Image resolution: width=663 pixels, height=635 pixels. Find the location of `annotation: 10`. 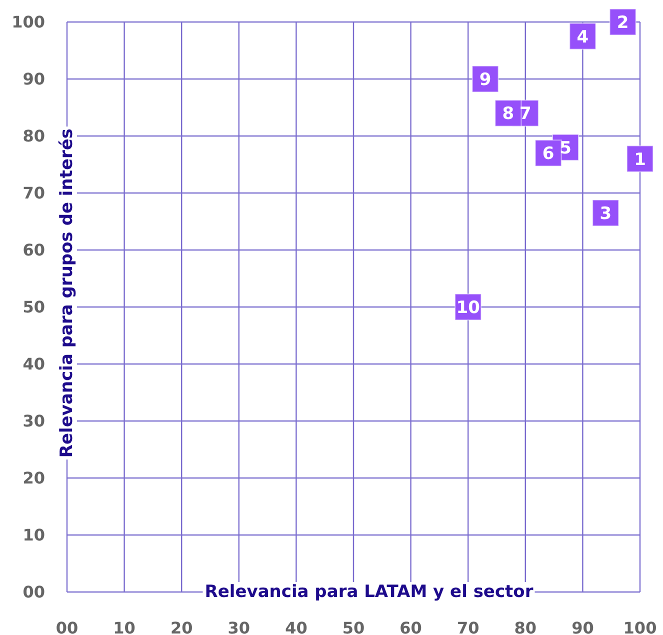

annotation: 10 is located at coordinates (468, 308).